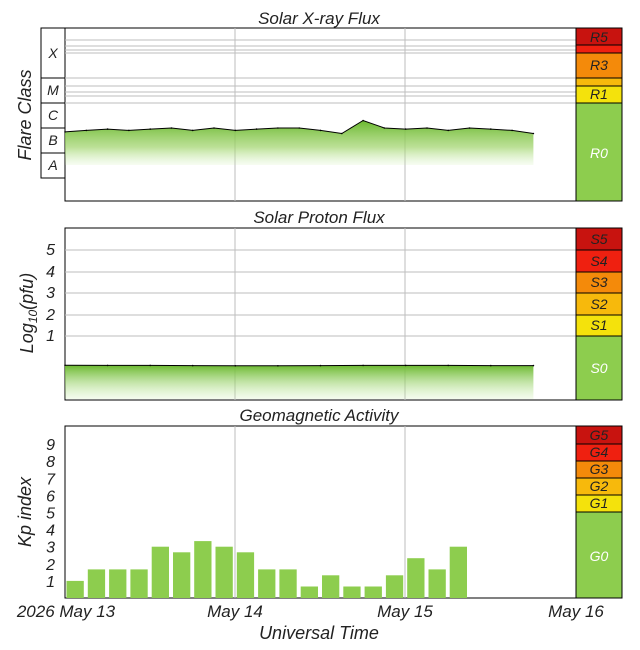 Image resolution: width=640 pixels, height=650 pixels. I want to click on scale-s4-label: S4, so click(598, 261).